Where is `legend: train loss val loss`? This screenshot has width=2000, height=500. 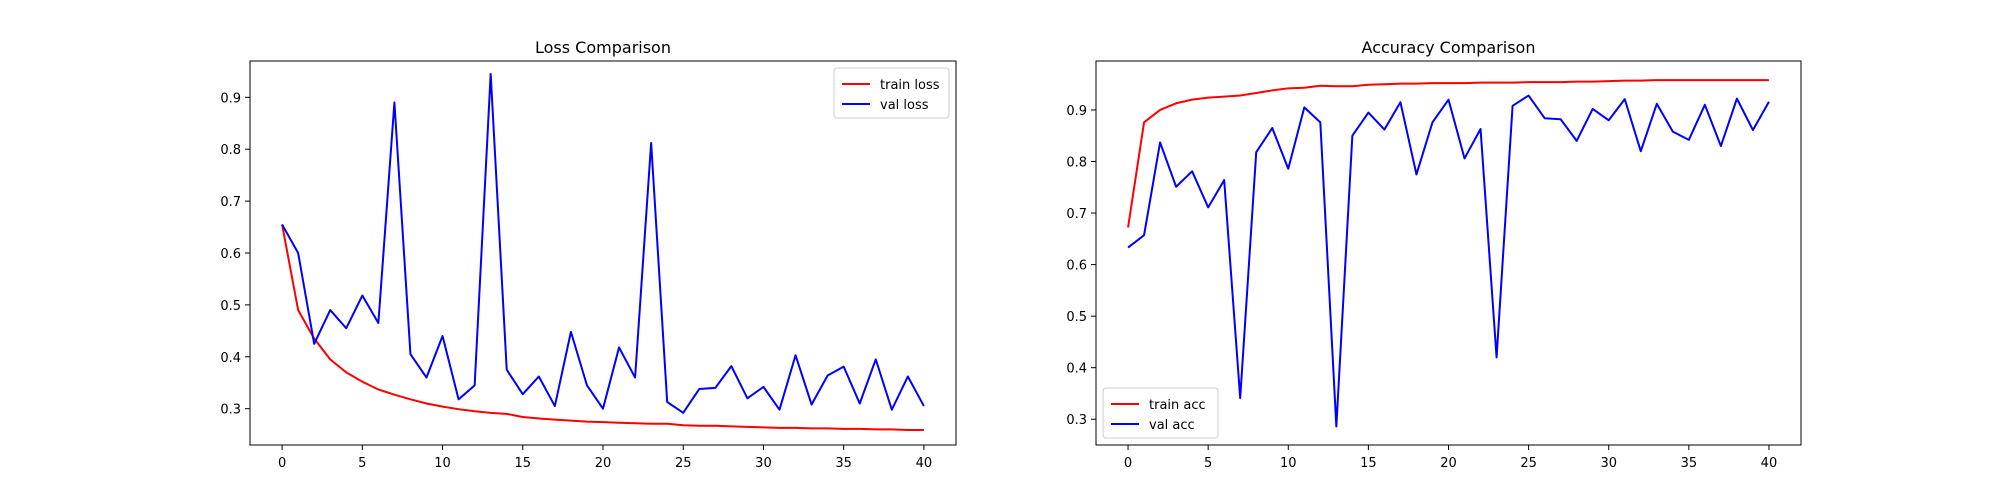 legend: train loss val loss is located at coordinates (891, 93).